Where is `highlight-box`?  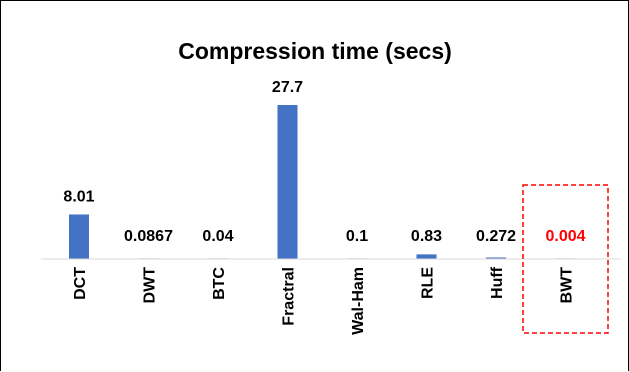 highlight-box is located at coordinates (565, 259).